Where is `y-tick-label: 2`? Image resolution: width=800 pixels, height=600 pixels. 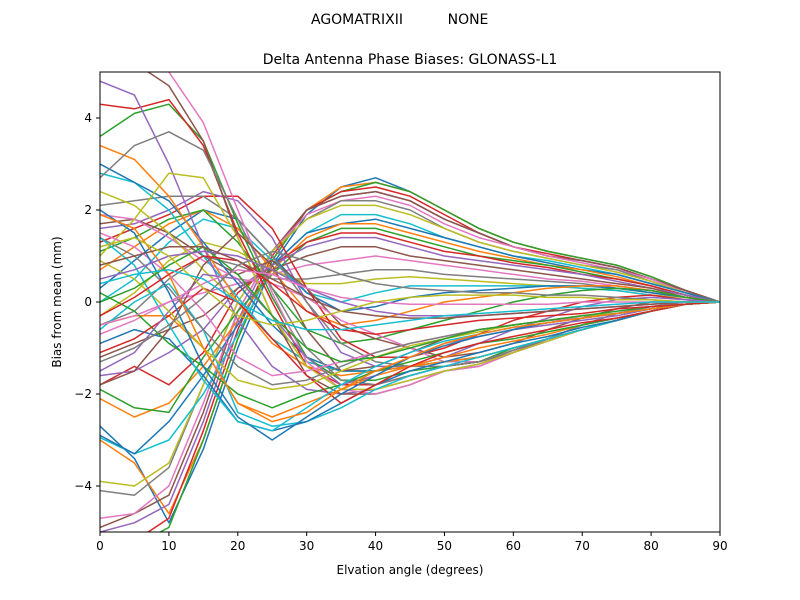
y-tick-label: 2 is located at coordinates (88, 210).